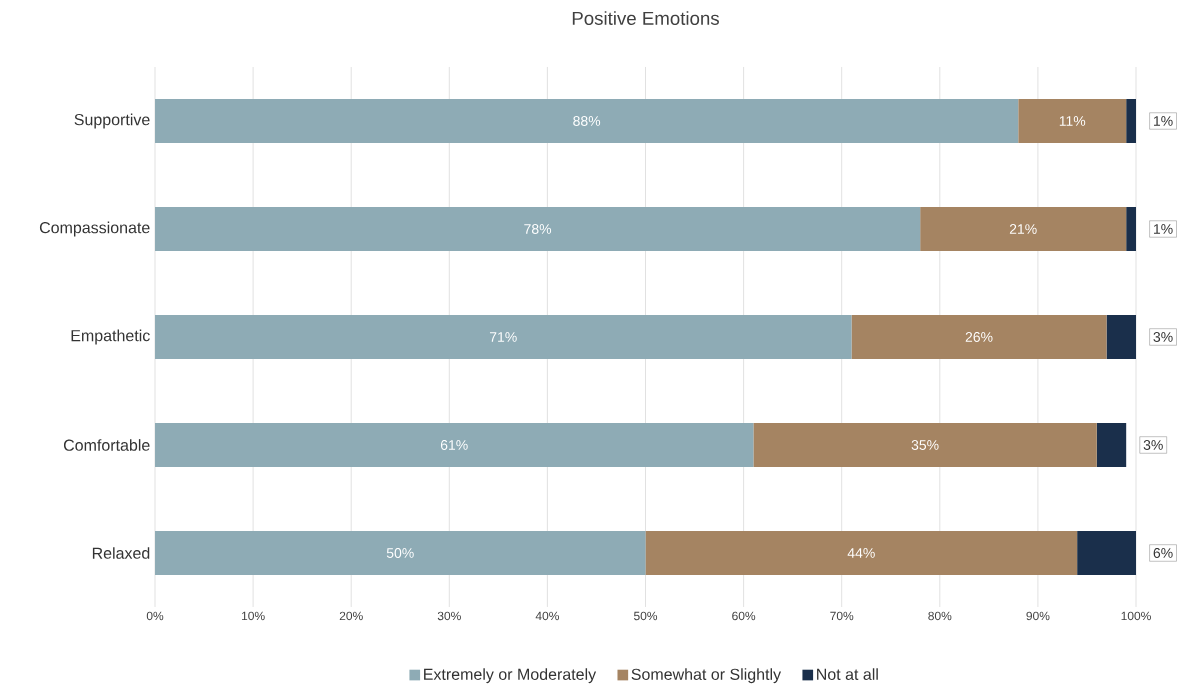  I want to click on data-label: 26%, so click(979, 337).